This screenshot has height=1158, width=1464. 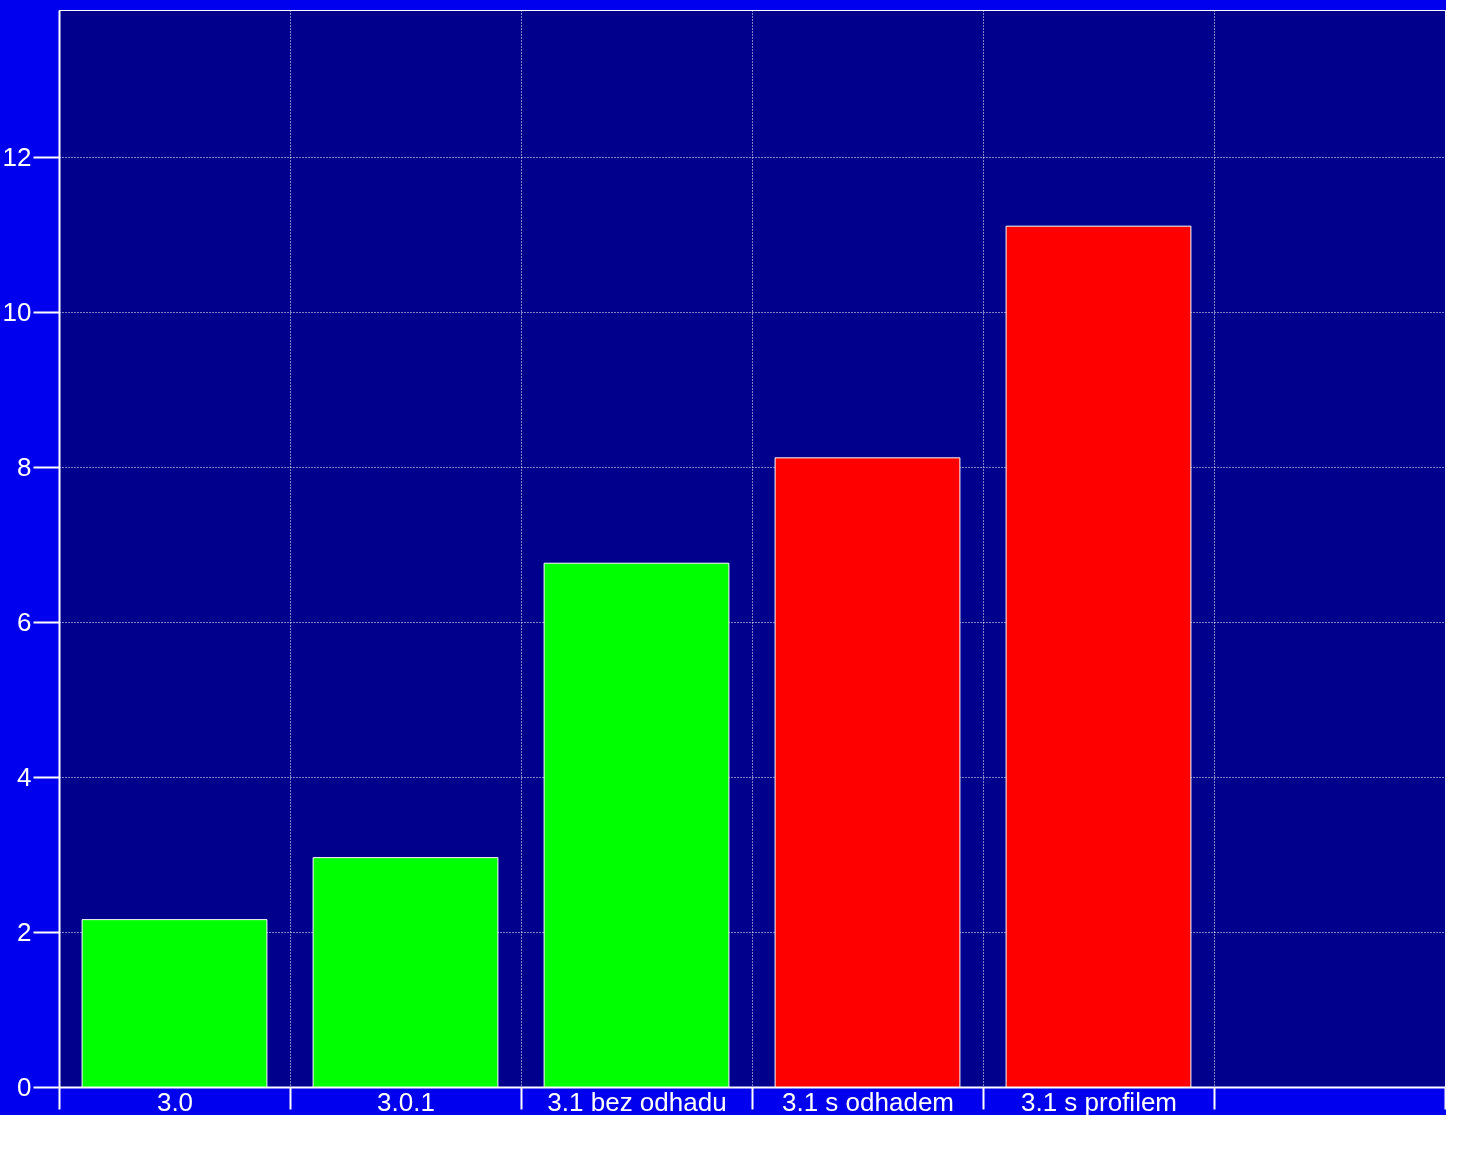 What do you see at coordinates (24, 776) in the screenshot?
I see `y-tick-label: 4` at bounding box center [24, 776].